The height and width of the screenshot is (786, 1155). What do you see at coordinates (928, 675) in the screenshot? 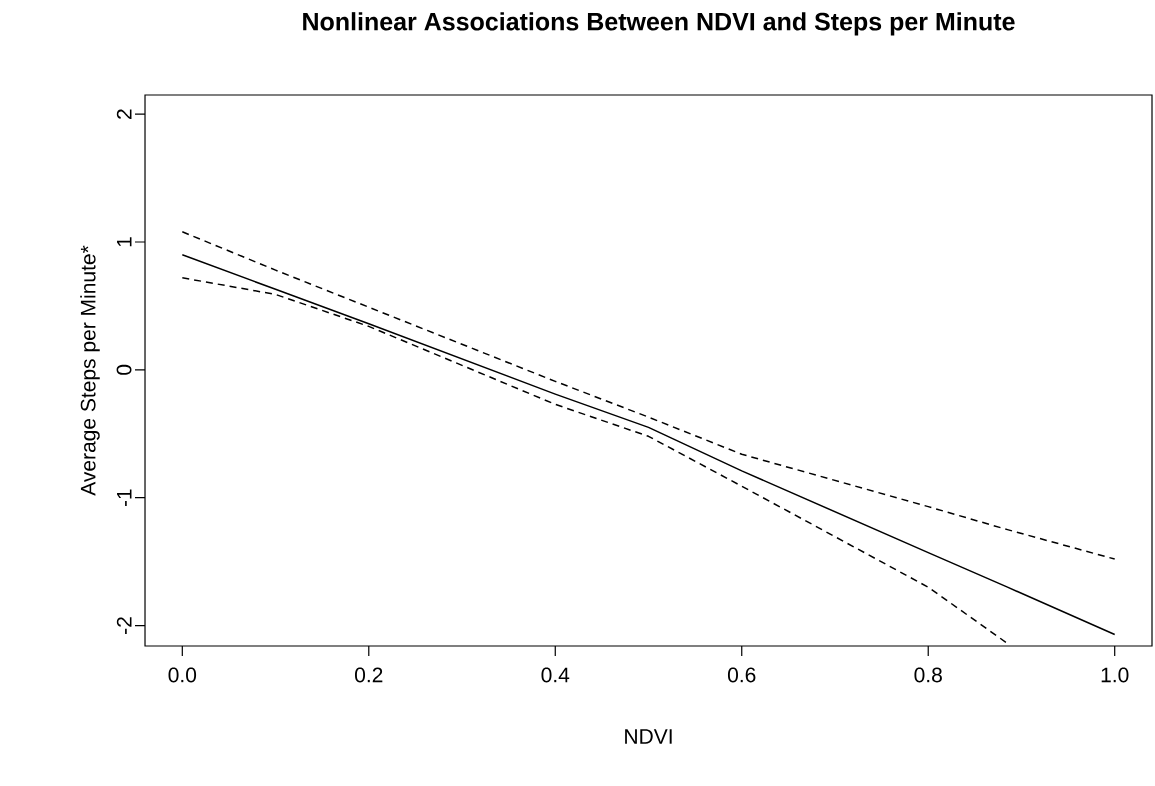
I see `x-tick-label: 0.8` at bounding box center [928, 675].